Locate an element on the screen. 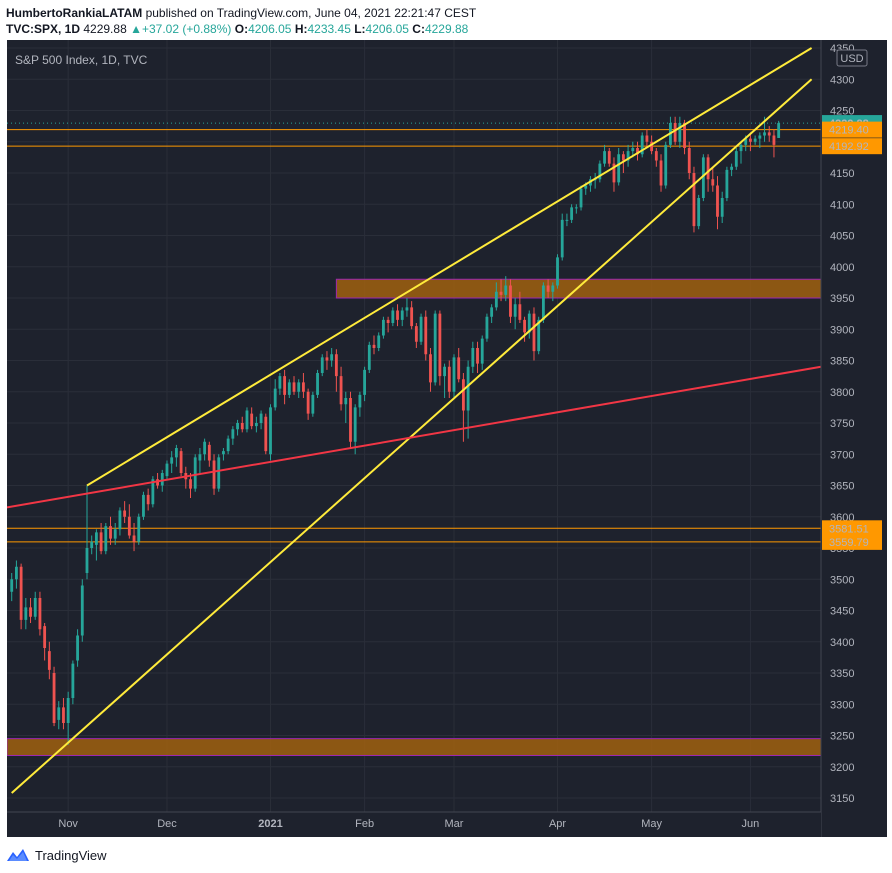  time-axis is located at coordinates (414, 824).